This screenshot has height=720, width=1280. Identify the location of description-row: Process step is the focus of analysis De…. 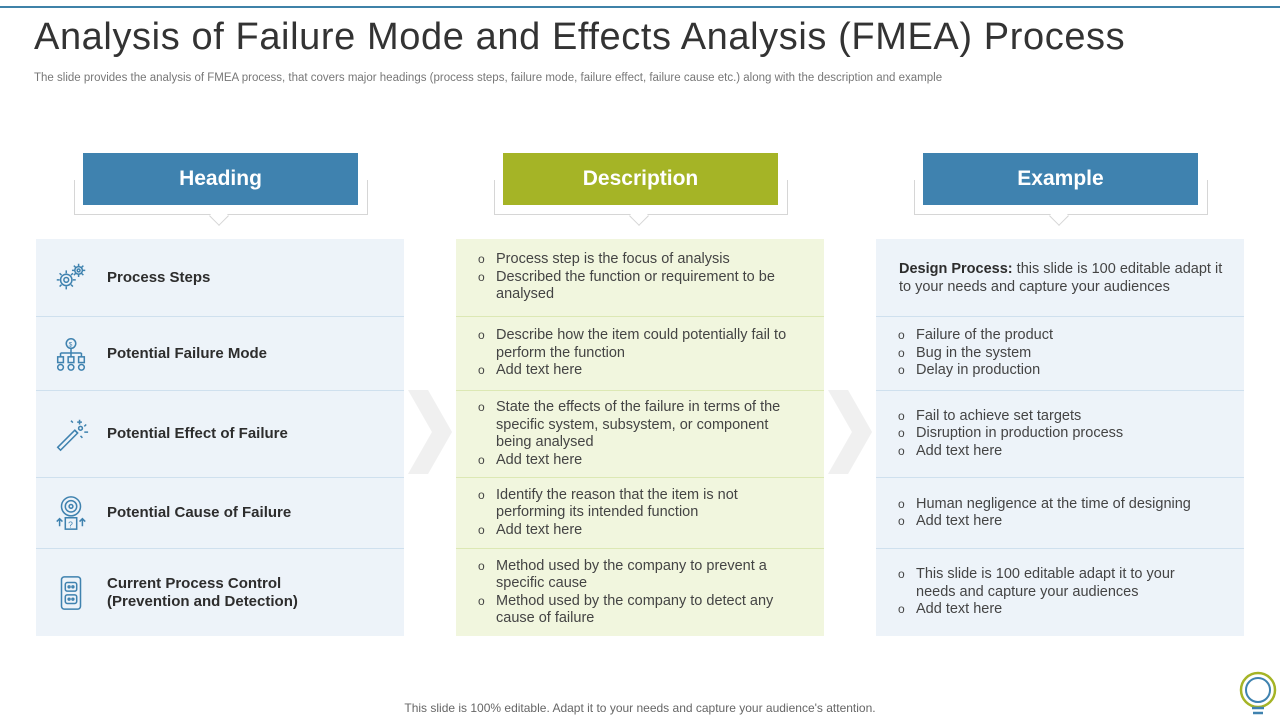
(640, 278).